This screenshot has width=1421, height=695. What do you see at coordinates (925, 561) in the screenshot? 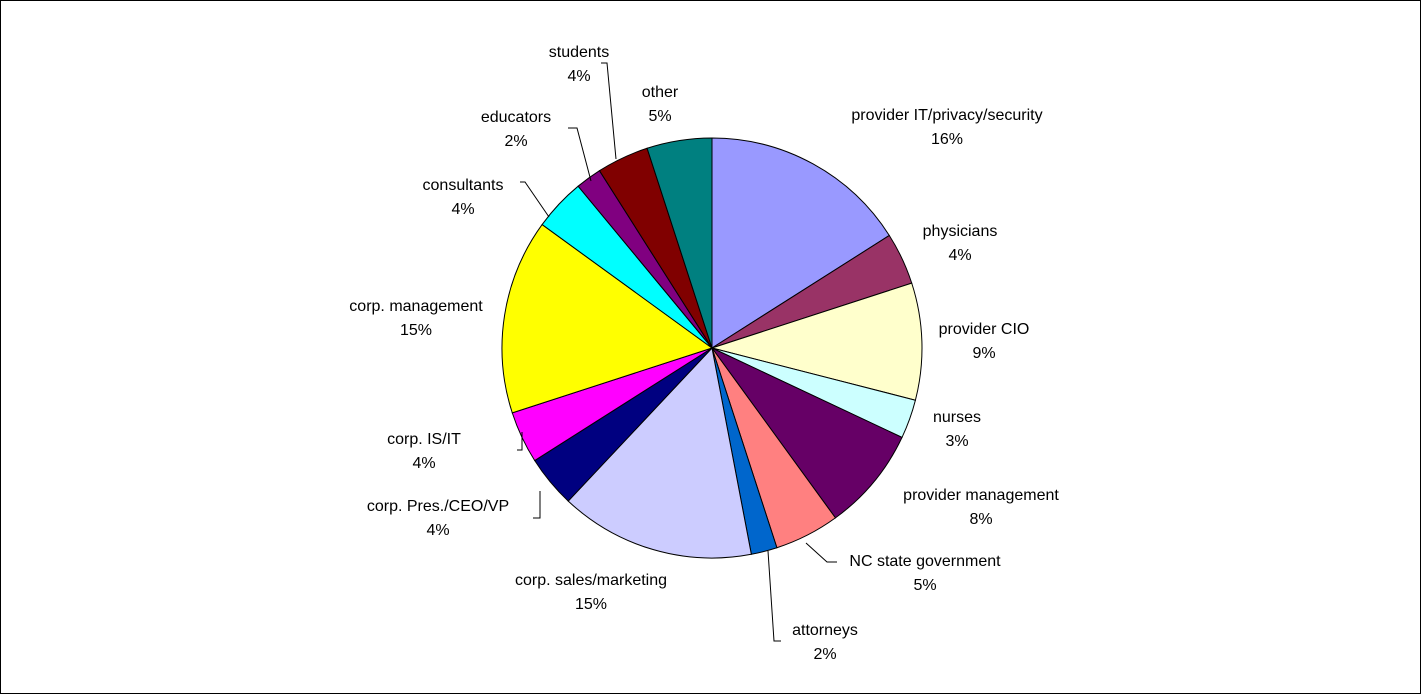
I see `slice-category-label: NC state government` at bounding box center [925, 561].